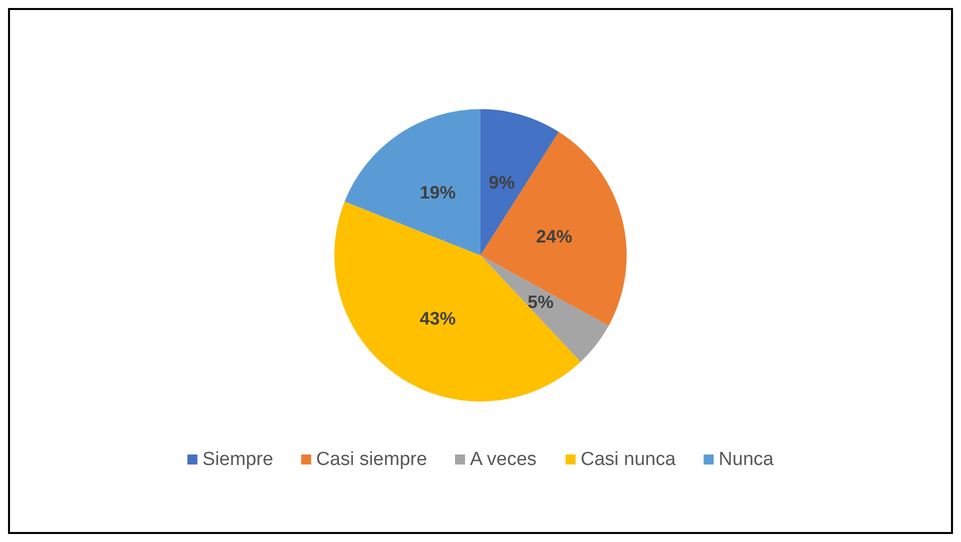 This screenshot has width=961, height=542. I want to click on data-label: 19%, so click(438, 192).